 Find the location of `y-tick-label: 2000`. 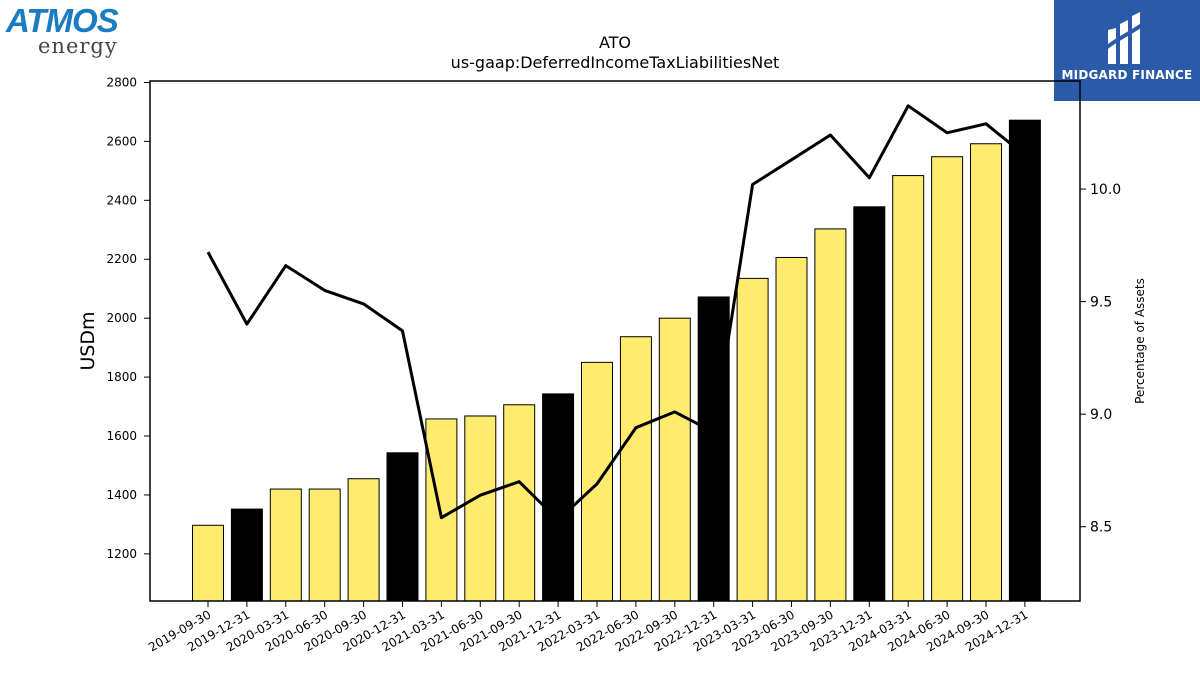

y-tick-label: 2000 is located at coordinates (121, 318).